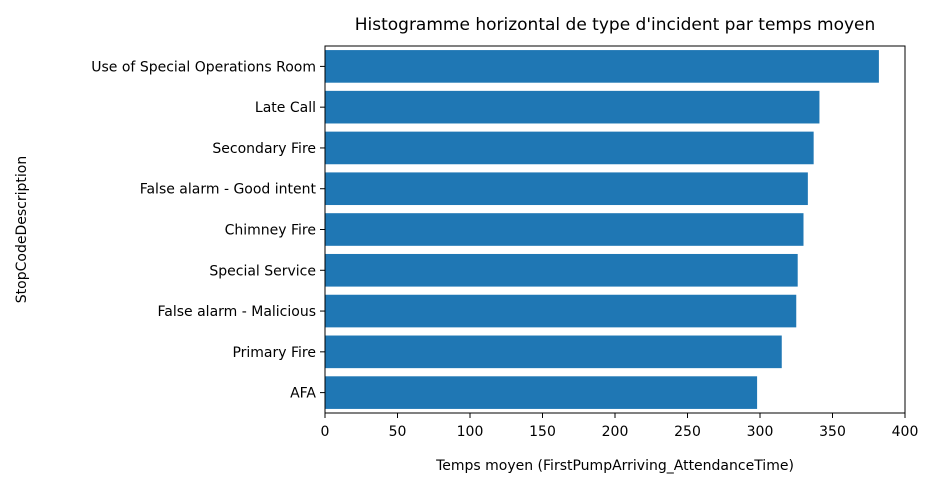 This screenshot has width=945, height=483. Describe the element at coordinates (325, 432) in the screenshot. I see `x-tick-label: 0` at that location.